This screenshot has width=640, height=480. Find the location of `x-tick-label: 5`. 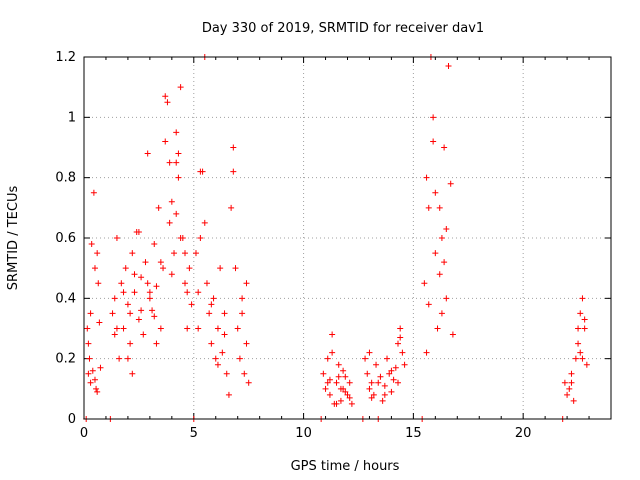

x-tick-label: 5 is located at coordinates (194, 433).